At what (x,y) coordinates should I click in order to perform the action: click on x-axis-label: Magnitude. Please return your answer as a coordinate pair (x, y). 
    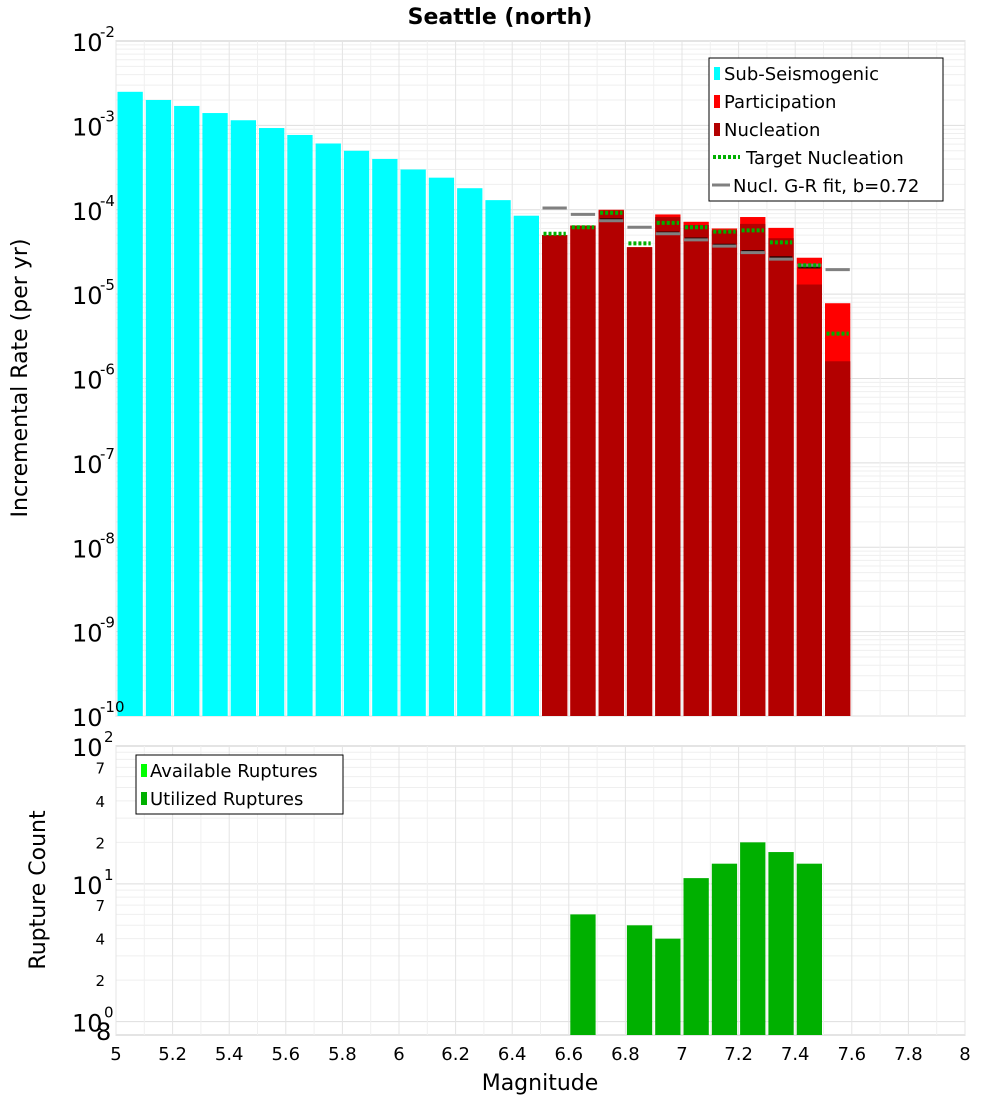
    Looking at the image, I should click on (540, 1083).